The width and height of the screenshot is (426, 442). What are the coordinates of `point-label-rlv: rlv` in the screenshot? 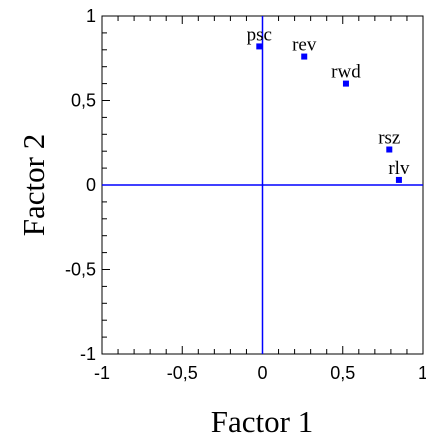 It's located at (399, 168).